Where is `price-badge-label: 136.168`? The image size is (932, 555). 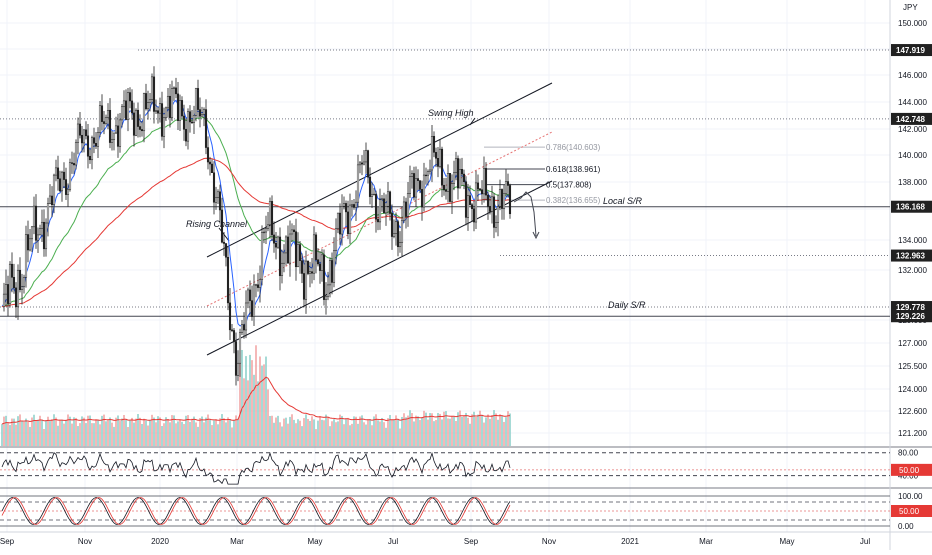
price-badge-label: 136.168 is located at coordinates (910, 207).